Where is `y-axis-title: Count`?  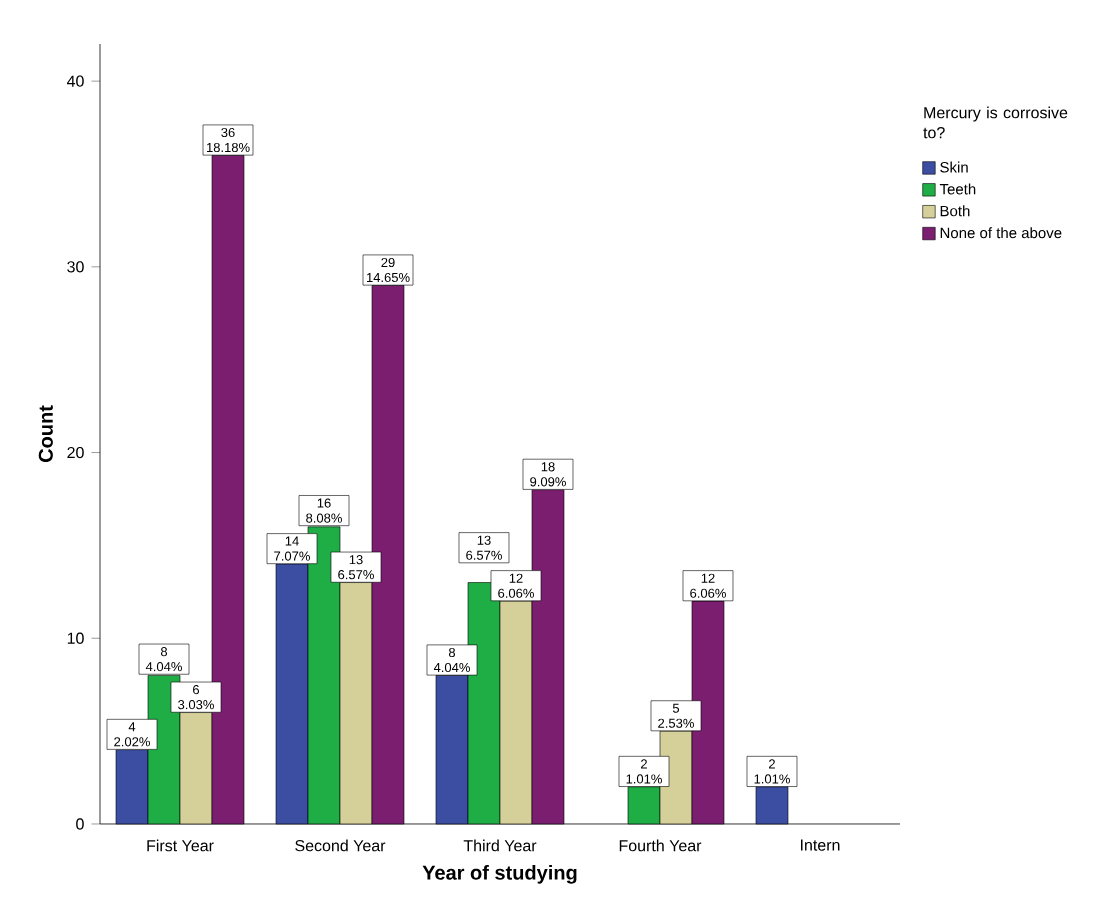
y-axis-title: Count is located at coordinates (45, 434).